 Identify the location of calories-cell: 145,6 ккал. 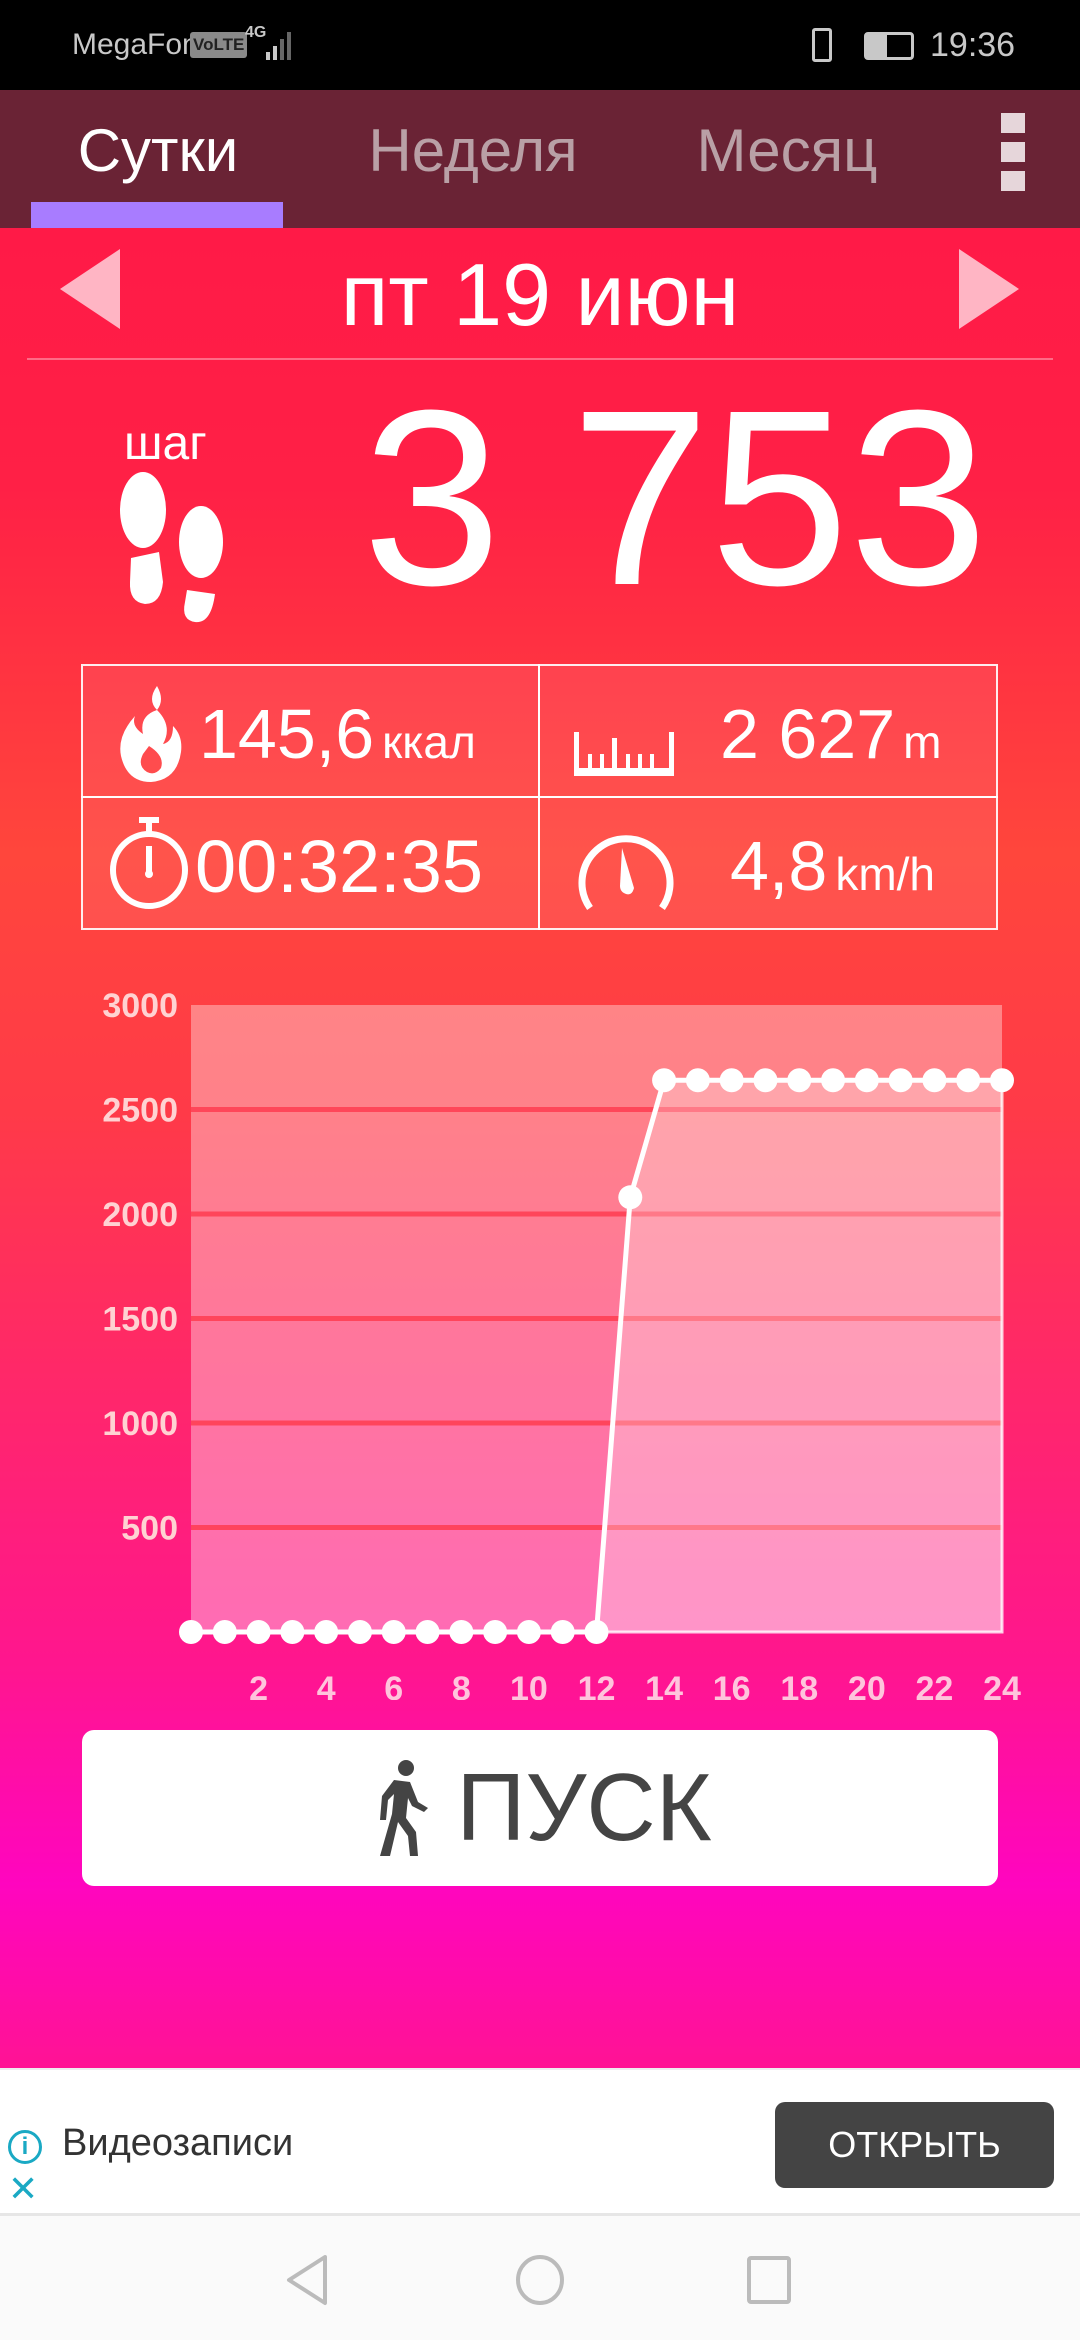
(310, 731).